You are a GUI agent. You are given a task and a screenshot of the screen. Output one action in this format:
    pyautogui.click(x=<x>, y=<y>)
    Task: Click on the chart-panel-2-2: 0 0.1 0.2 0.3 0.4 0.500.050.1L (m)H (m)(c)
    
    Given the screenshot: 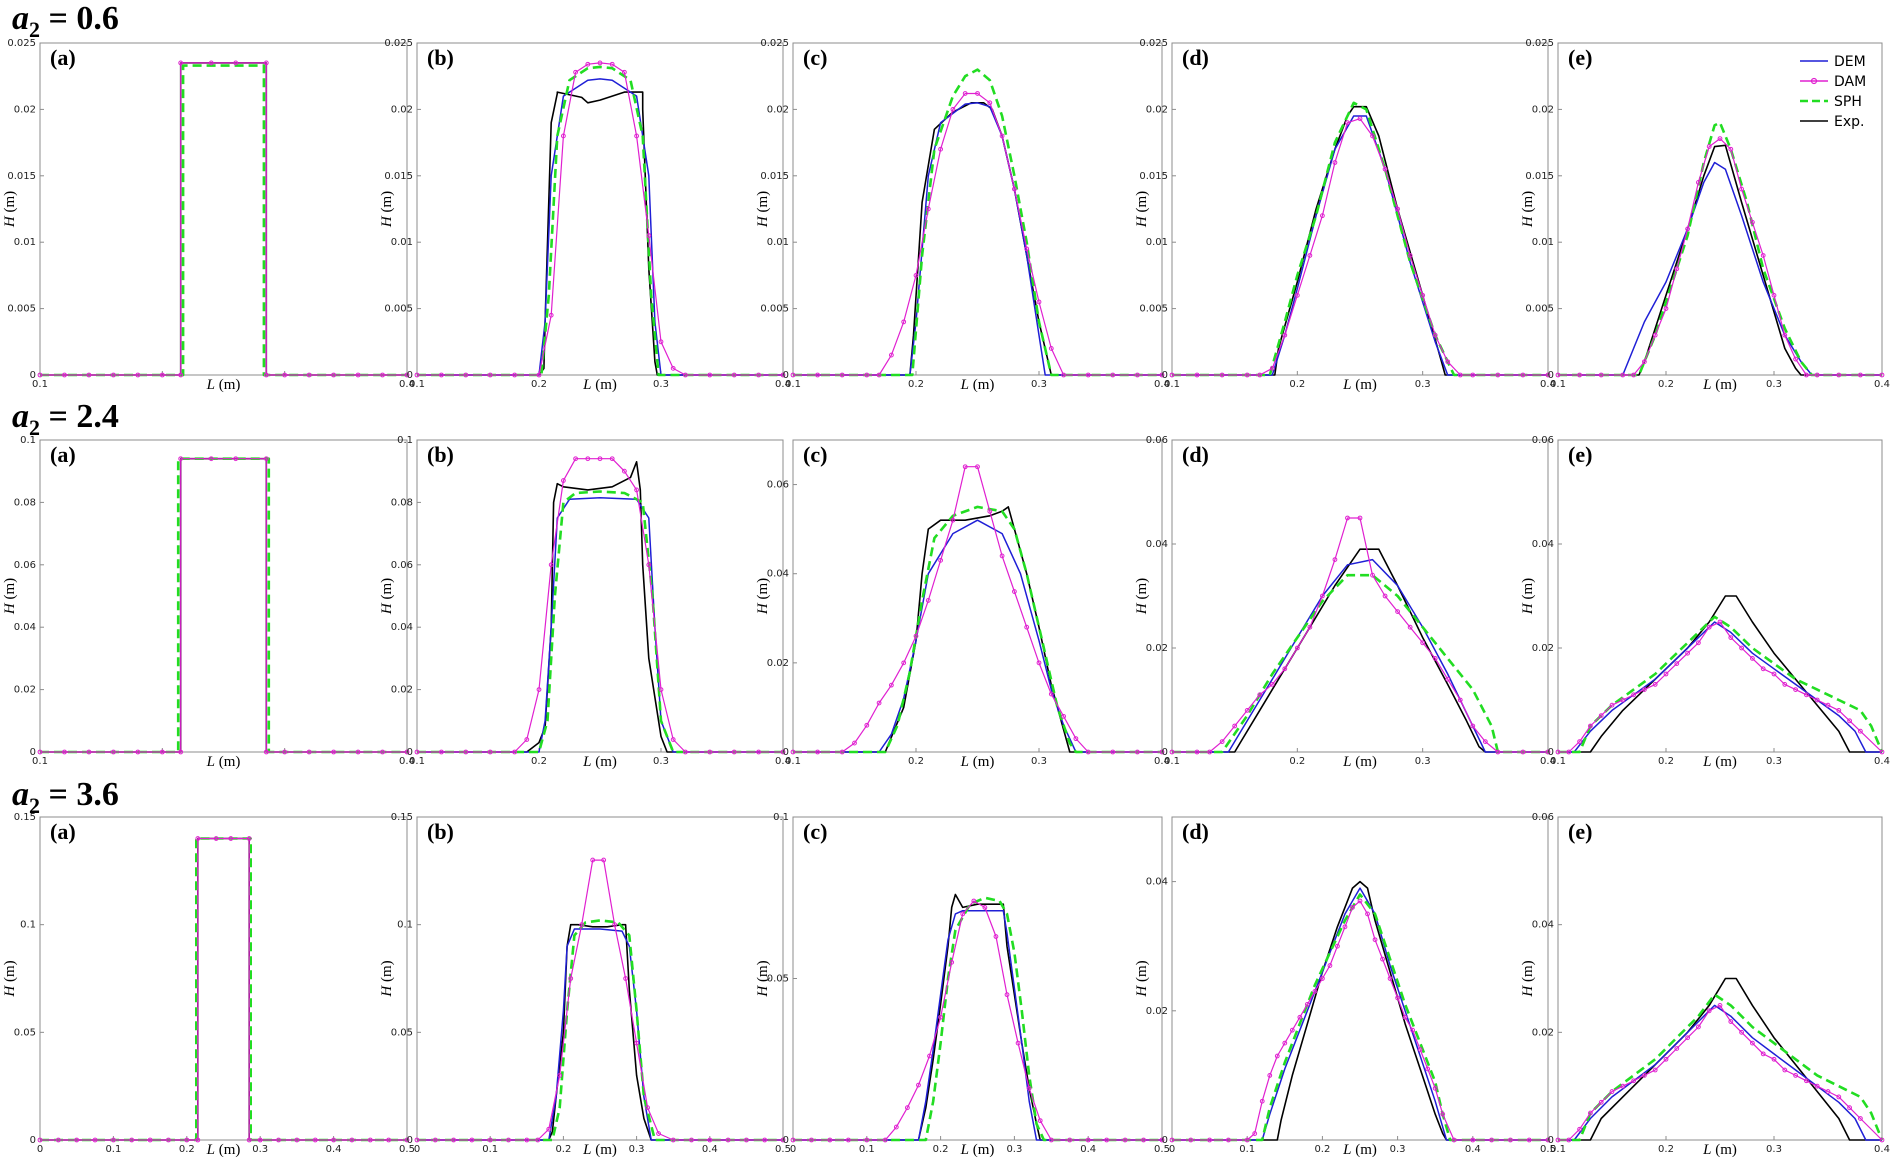 What is the action you would take?
    pyautogui.click(x=962, y=985)
    